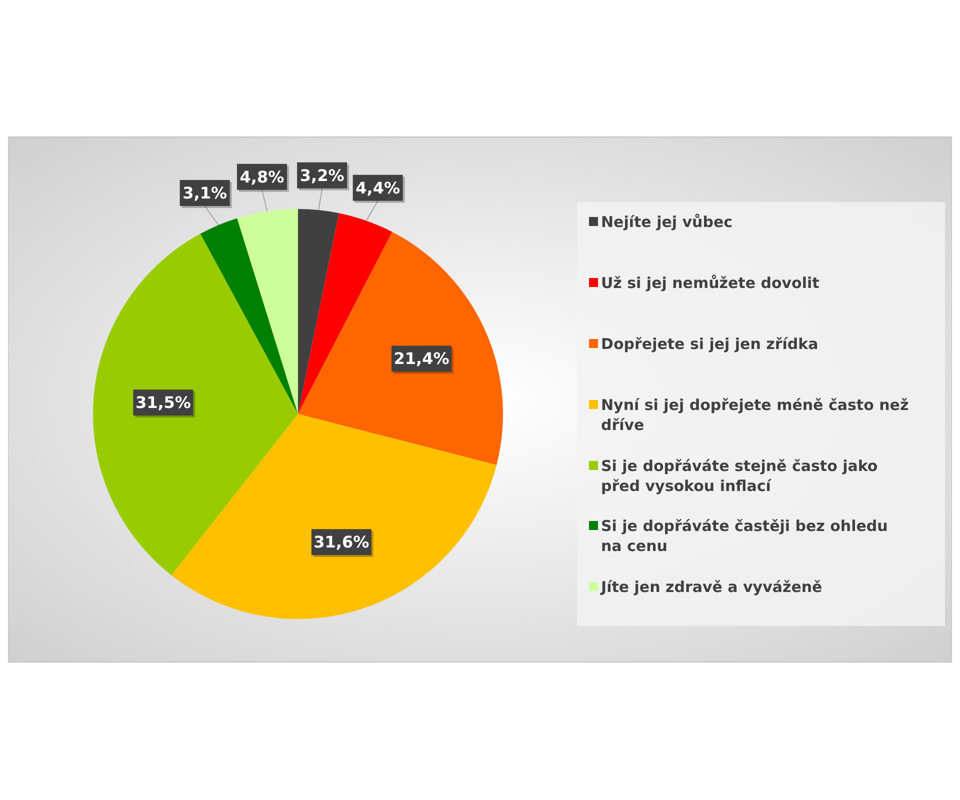 Image resolution: width=960 pixels, height=800 pixels. Describe the element at coordinates (711, 587) in the screenshot. I see `legend-label: Jíte jen zdravě a vyváženě` at that location.